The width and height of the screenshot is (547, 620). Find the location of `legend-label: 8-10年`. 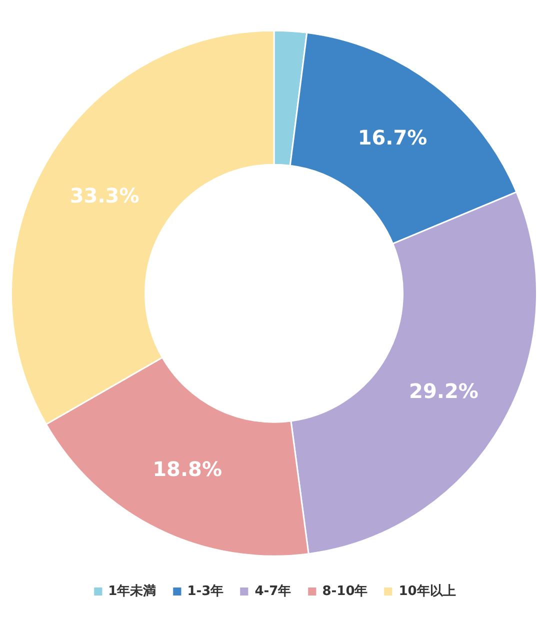

legend-label: 8-10年 is located at coordinates (345, 591).